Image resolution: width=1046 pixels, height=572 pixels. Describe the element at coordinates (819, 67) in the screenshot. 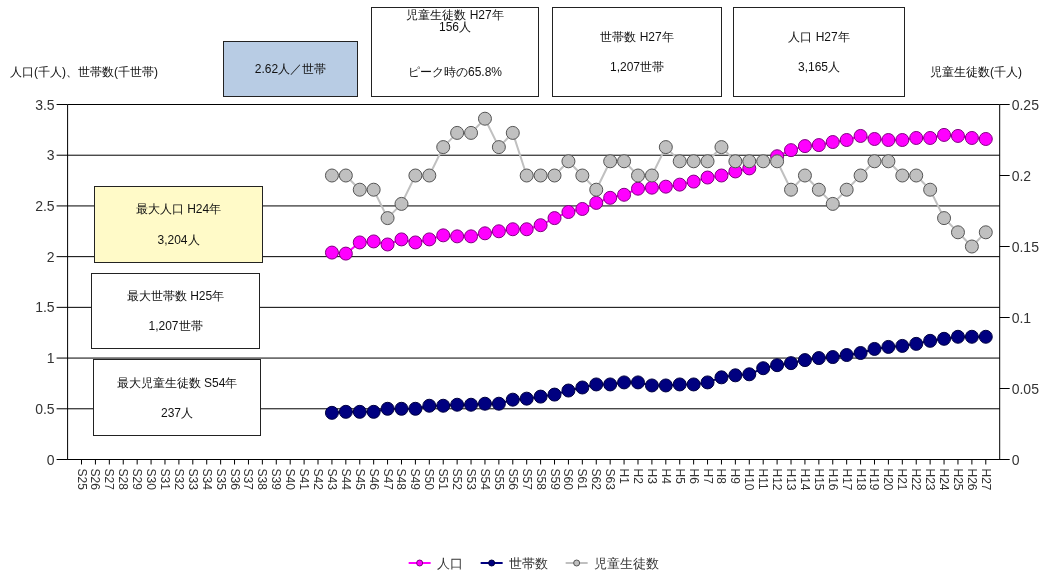

I see `text: 3,165人` at that location.